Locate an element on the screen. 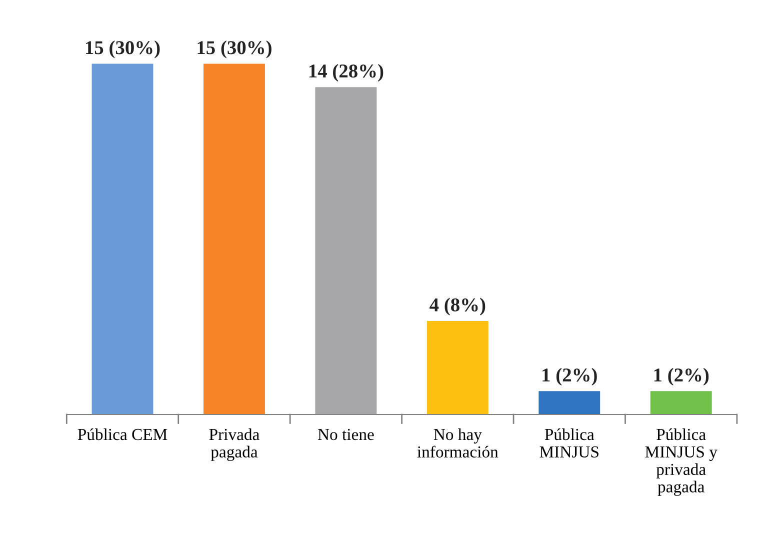 This screenshot has width=784, height=549. data-label: 4 (8%) is located at coordinates (458, 307).